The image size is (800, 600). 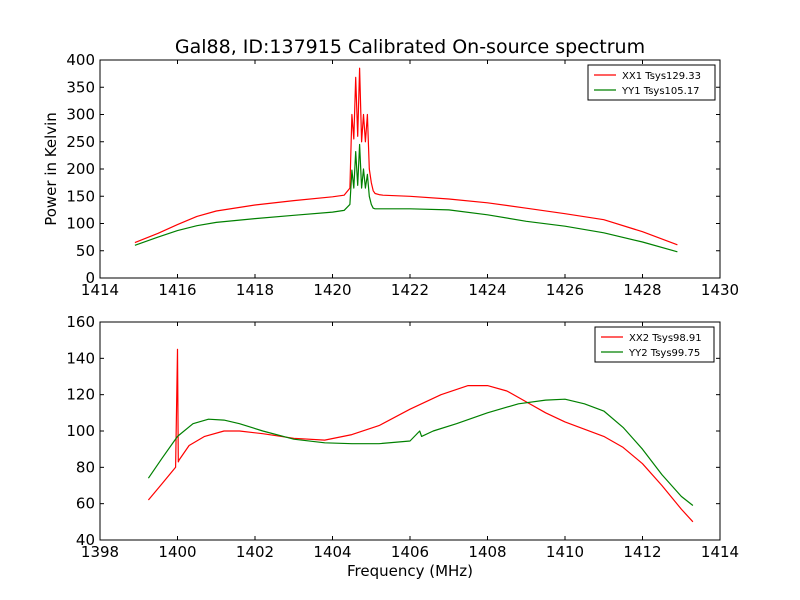 I want to click on x-tick-label: 1424, so click(x=487, y=290).